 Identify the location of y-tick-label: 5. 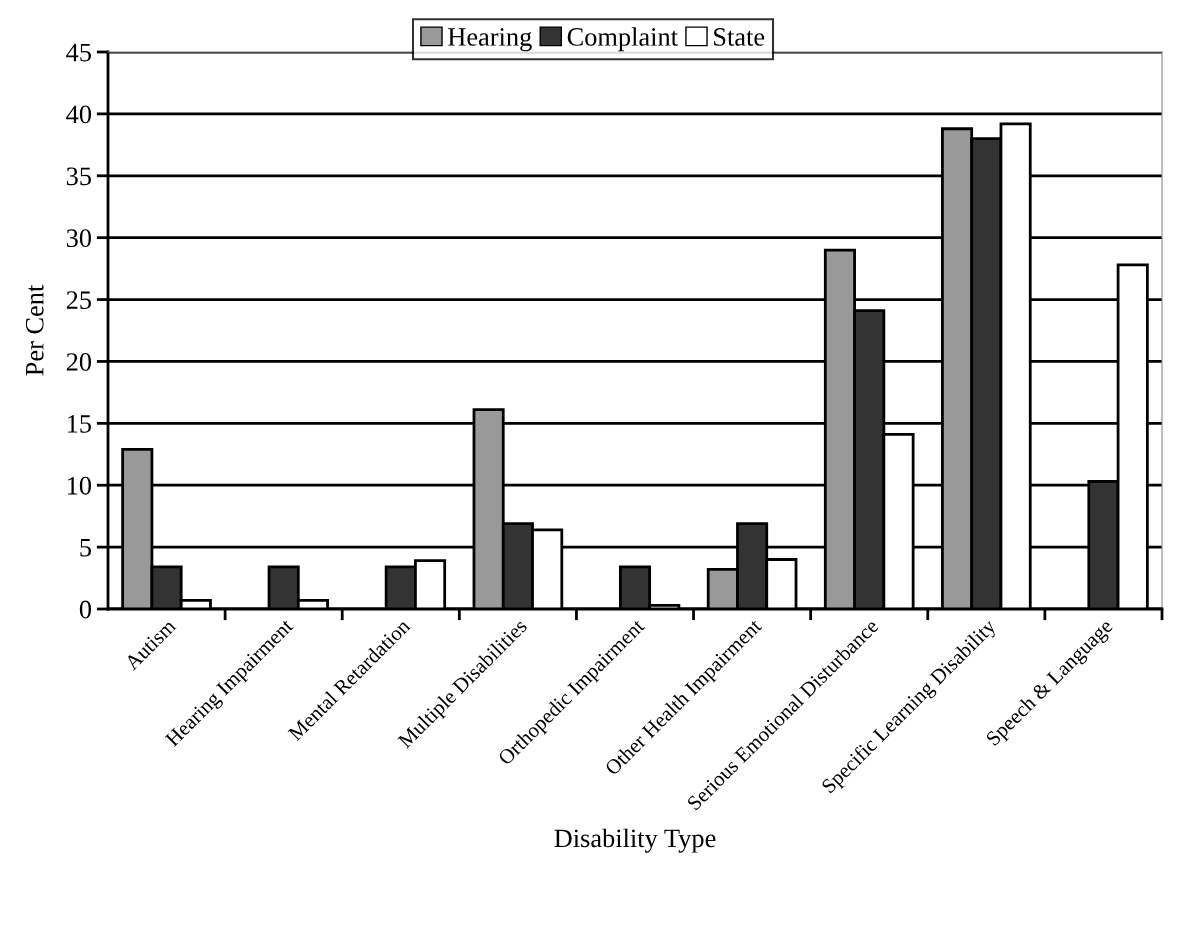
(85, 547).